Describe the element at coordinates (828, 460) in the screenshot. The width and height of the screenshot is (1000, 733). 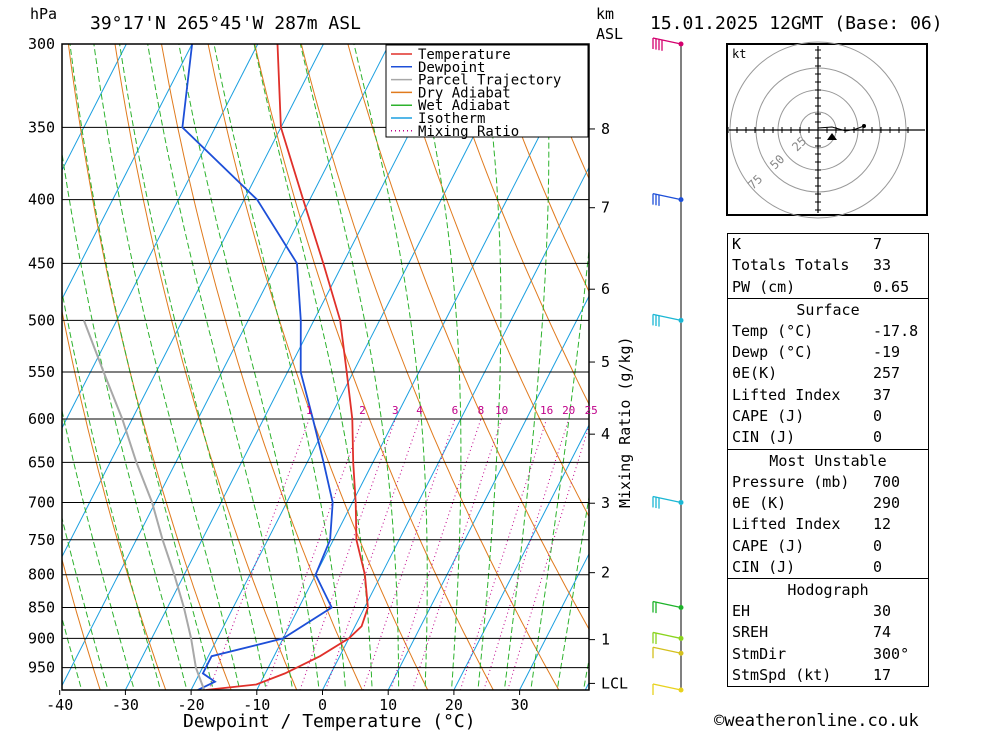
I see `most-unstable-heading: Most Unstable` at that location.